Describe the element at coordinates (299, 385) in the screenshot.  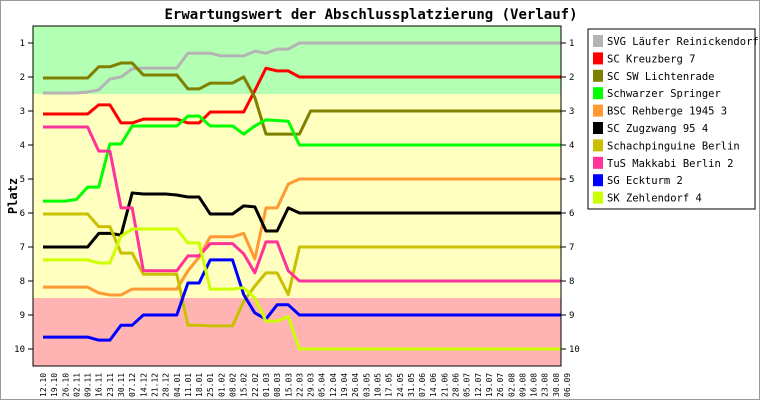
I see `x-tick-label: 22.03` at that location.